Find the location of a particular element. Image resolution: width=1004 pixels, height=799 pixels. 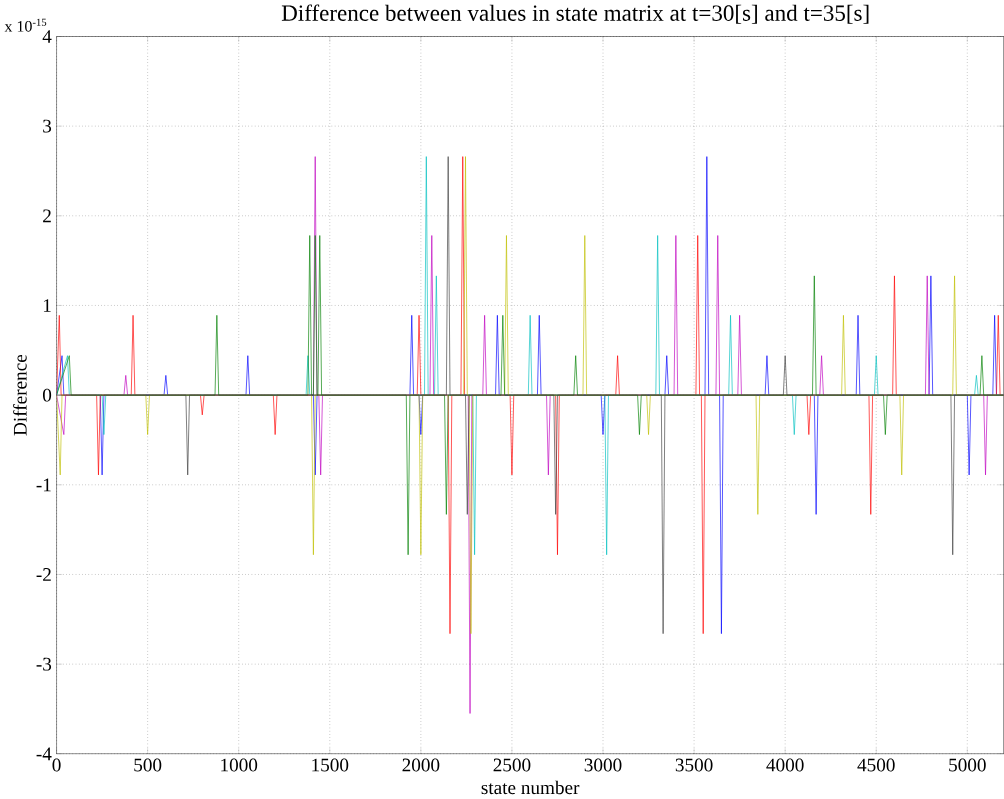

y-tick-label: 1 is located at coordinates (47, 305).